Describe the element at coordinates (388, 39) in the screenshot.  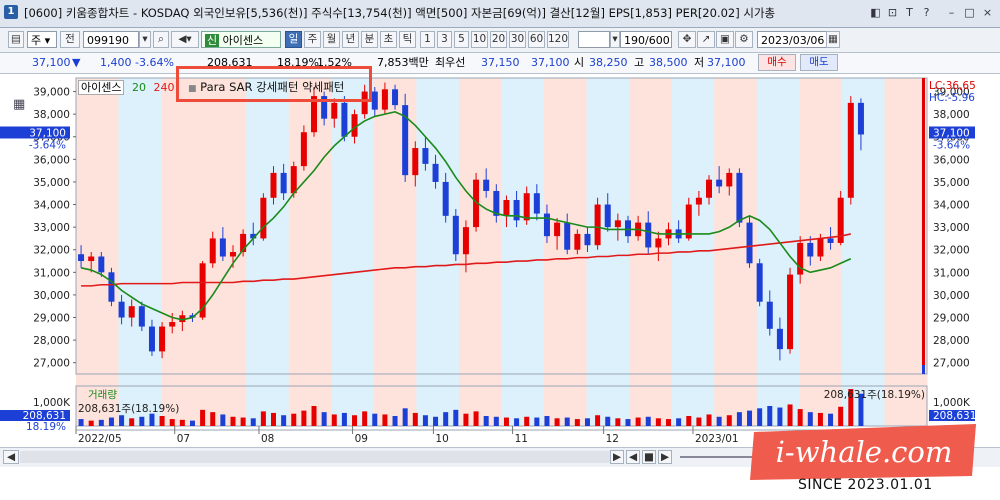
I see `period-button-5: 초` at that location.